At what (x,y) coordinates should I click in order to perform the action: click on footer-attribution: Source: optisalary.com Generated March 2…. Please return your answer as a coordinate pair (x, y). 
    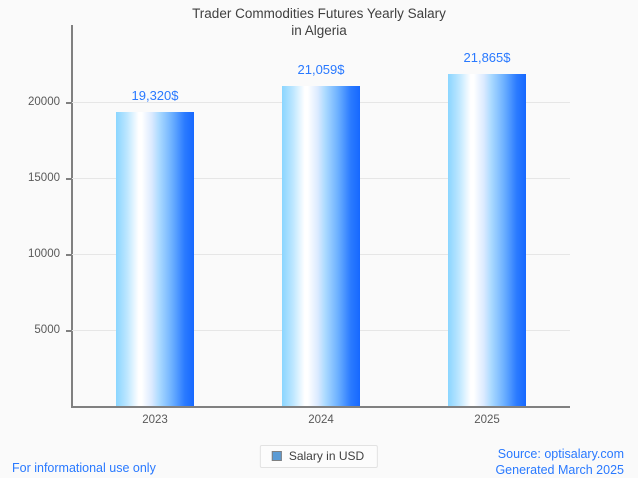
    Looking at the image, I should click on (559, 462).